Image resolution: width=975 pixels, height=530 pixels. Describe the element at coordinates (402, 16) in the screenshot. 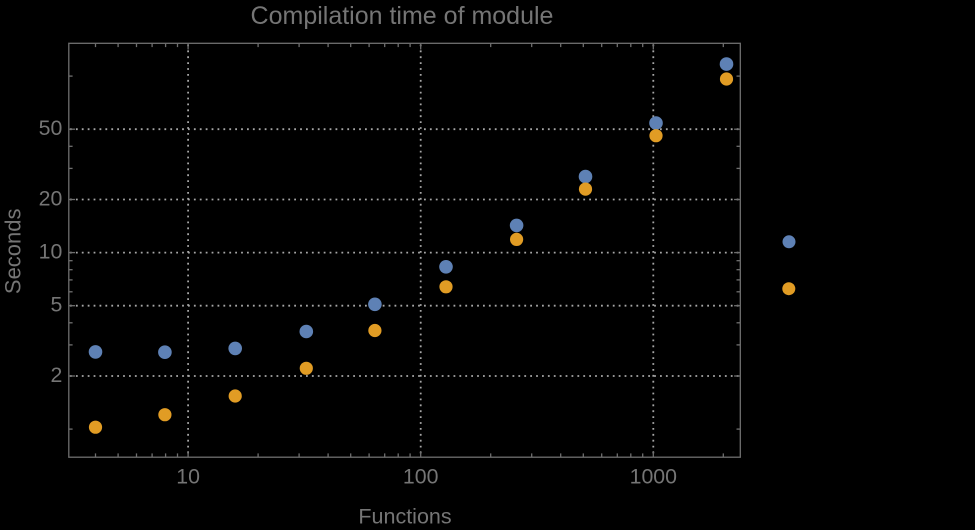

I see `svg-text: Compilation time of module` at that location.